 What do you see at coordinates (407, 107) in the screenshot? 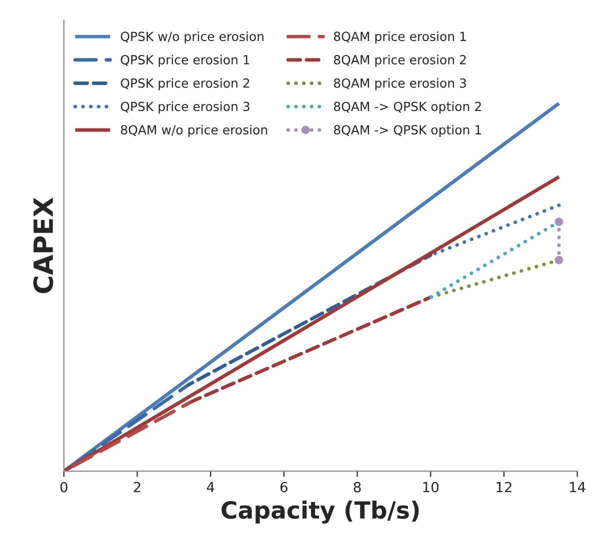
I see `legend-label: 8QAM -> QPSK option 2` at bounding box center [407, 107].